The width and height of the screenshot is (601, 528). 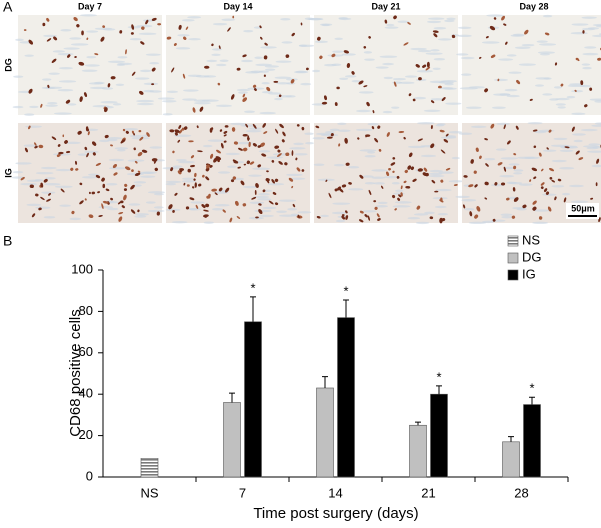 I want to click on error-bar, so click(x=418, y=423).